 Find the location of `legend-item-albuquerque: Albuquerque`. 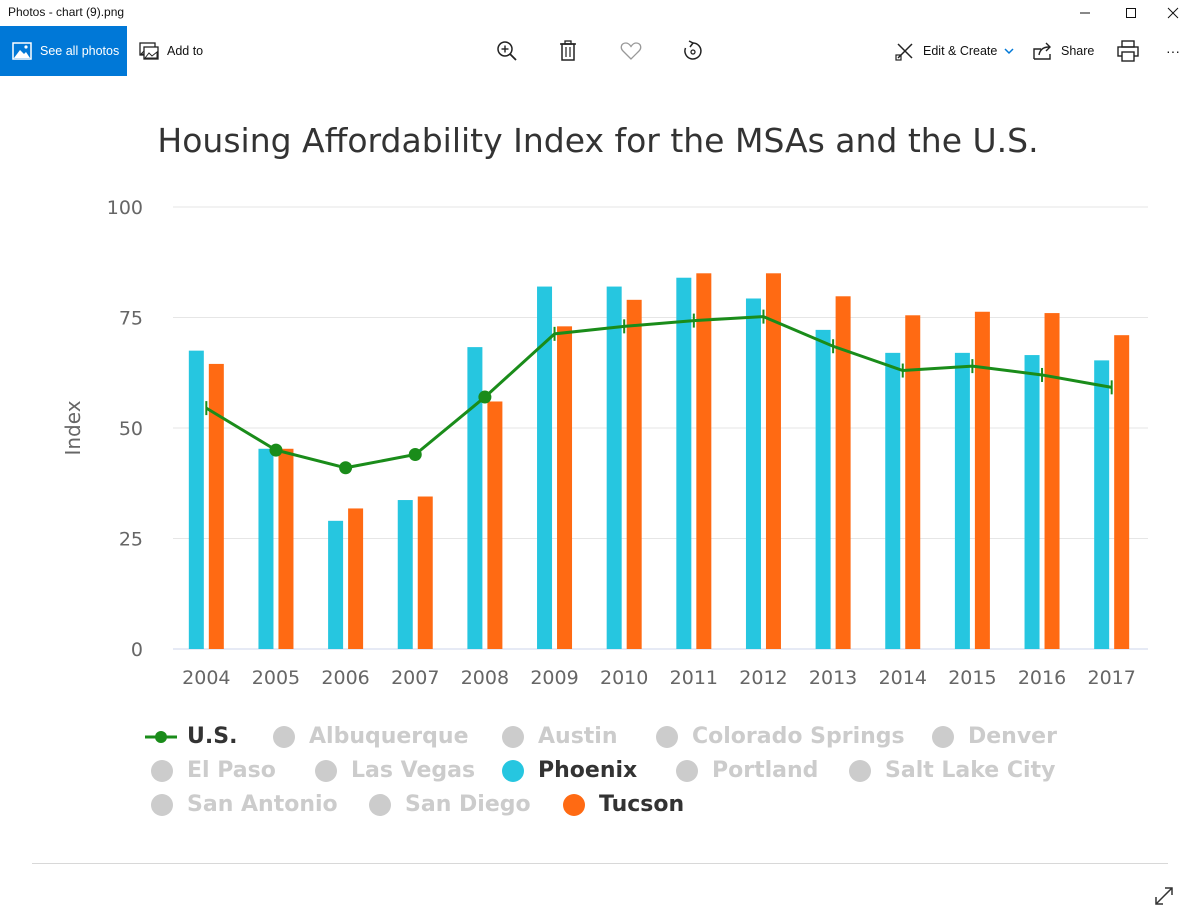

legend-item-albuquerque: Albuquerque is located at coordinates (371, 736).